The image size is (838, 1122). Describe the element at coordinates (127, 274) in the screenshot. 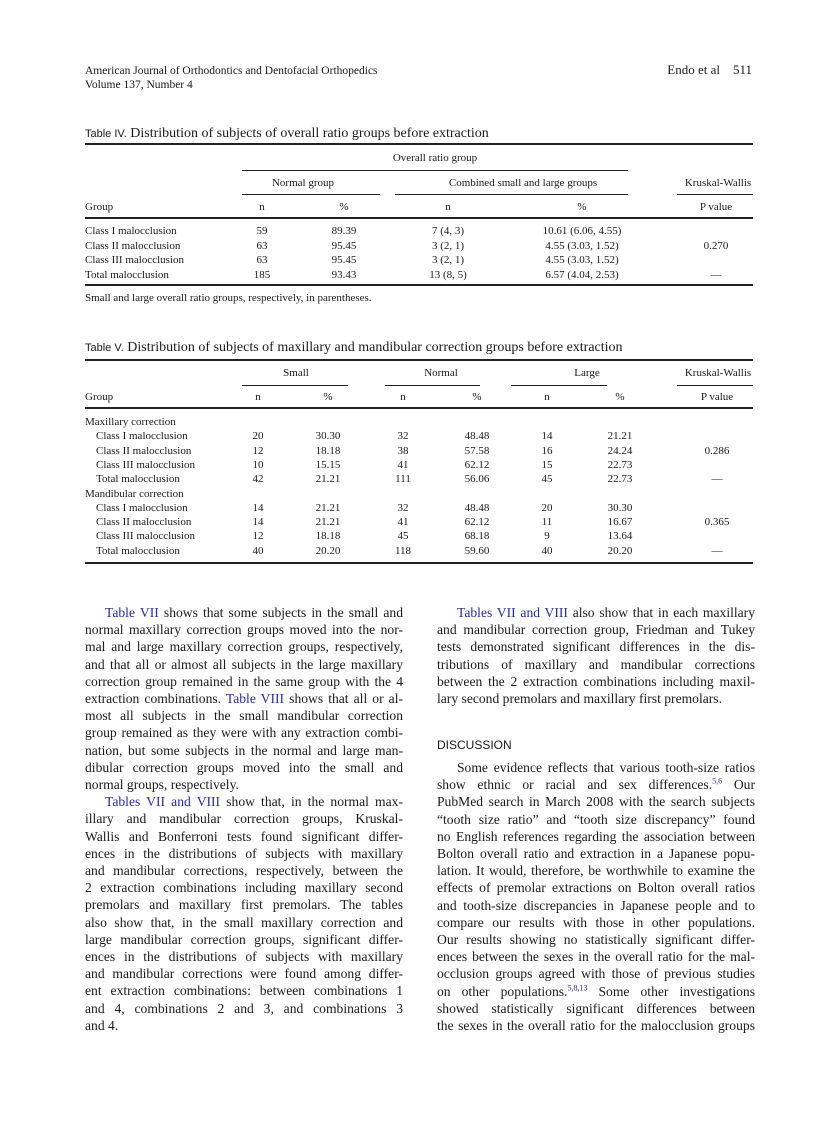

I see `row-label: Total malocclusion` at that location.